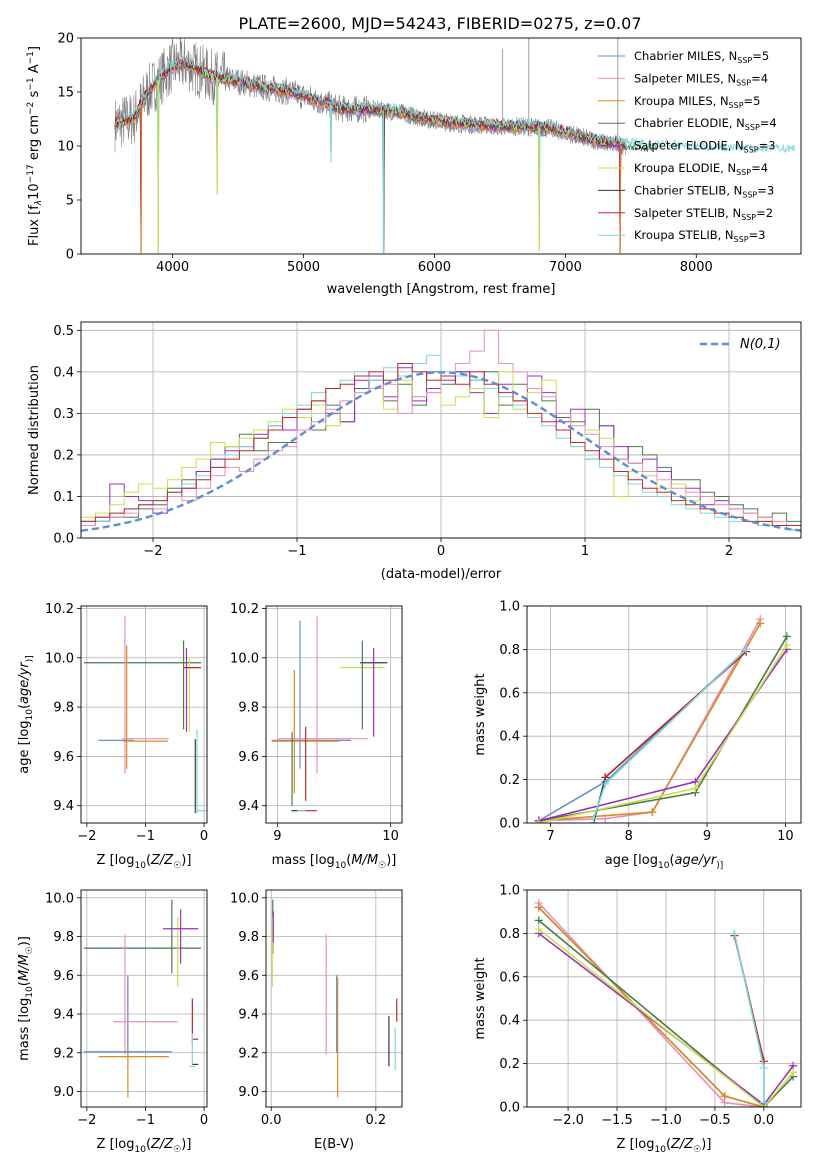  What do you see at coordinates (696, 860) in the screenshot?
I see `x-axis-label-part: age/yr` at bounding box center [696, 860].